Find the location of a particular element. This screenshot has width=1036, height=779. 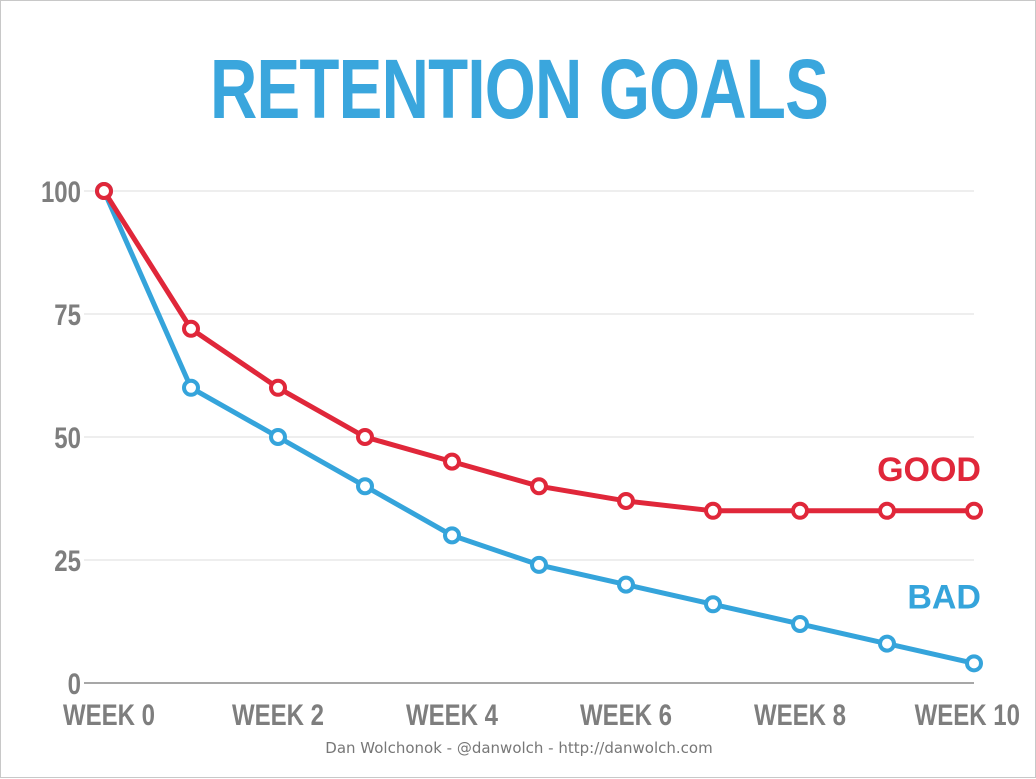

chart-title: RETENTION GOALS is located at coordinates (519, 89).